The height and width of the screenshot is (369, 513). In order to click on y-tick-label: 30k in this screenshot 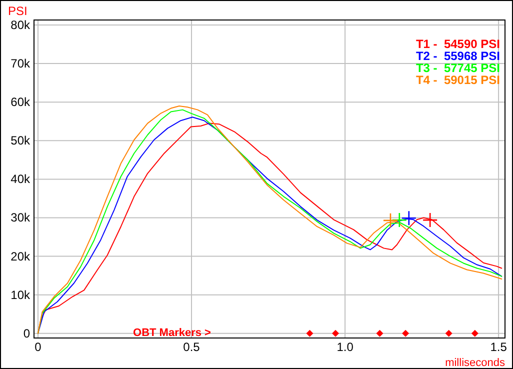, I will do `click(20, 217)`.